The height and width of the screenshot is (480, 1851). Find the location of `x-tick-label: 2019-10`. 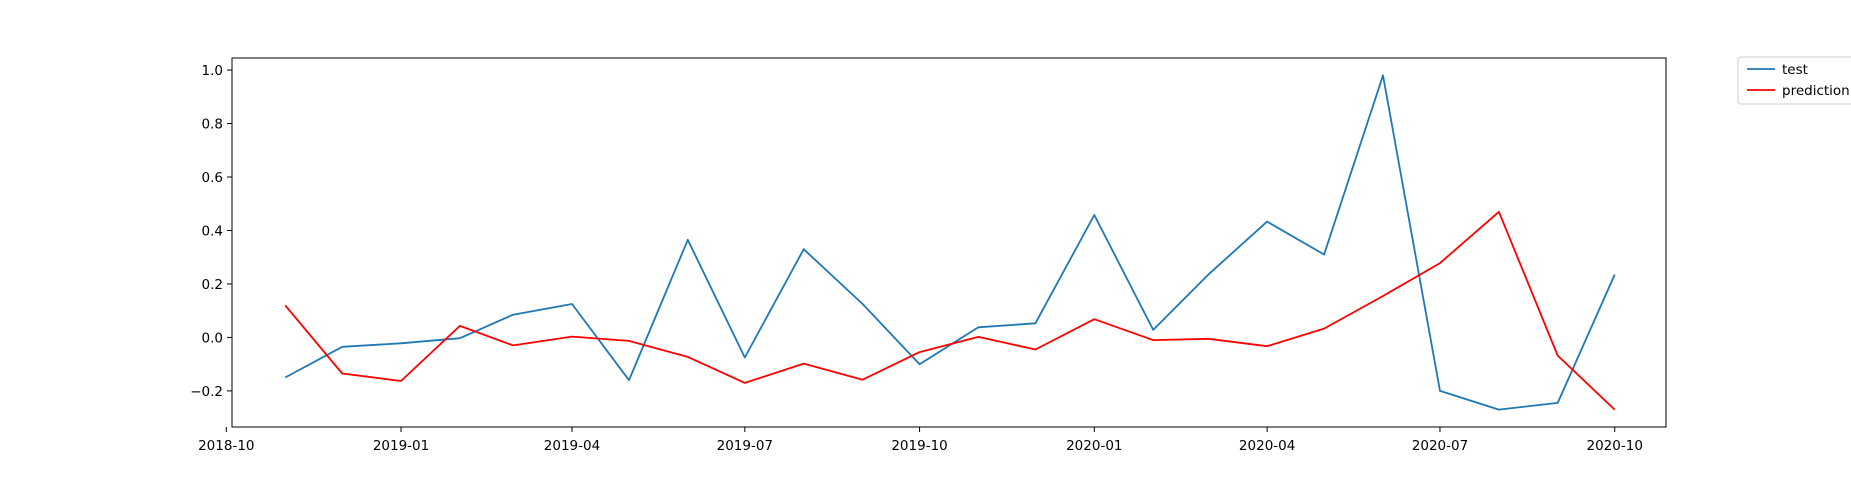

x-tick-label: 2019-10 is located at coordinates (919, 446).